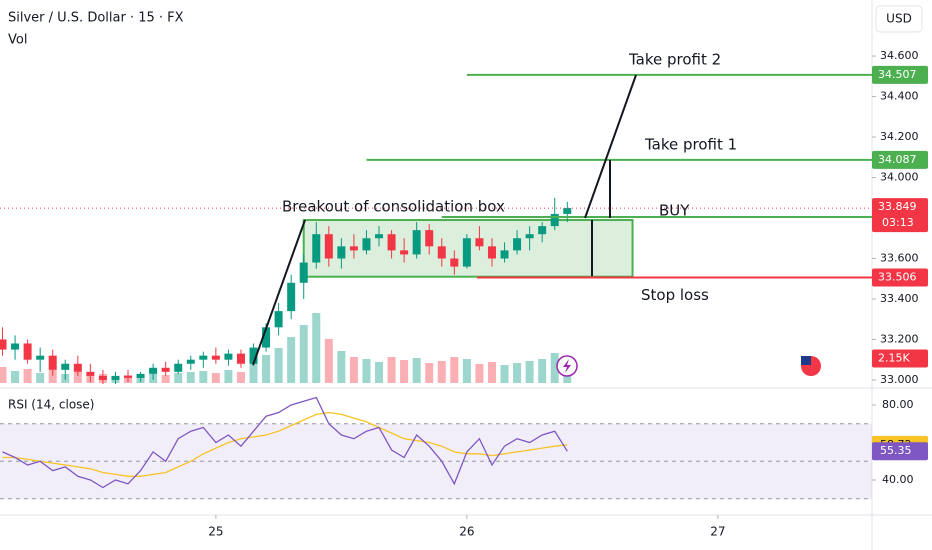 The image size is (932, 550). Describe the element at coordinates (899, 55) in the screenshot. I see `y-tick-label: 34.600` at that location.